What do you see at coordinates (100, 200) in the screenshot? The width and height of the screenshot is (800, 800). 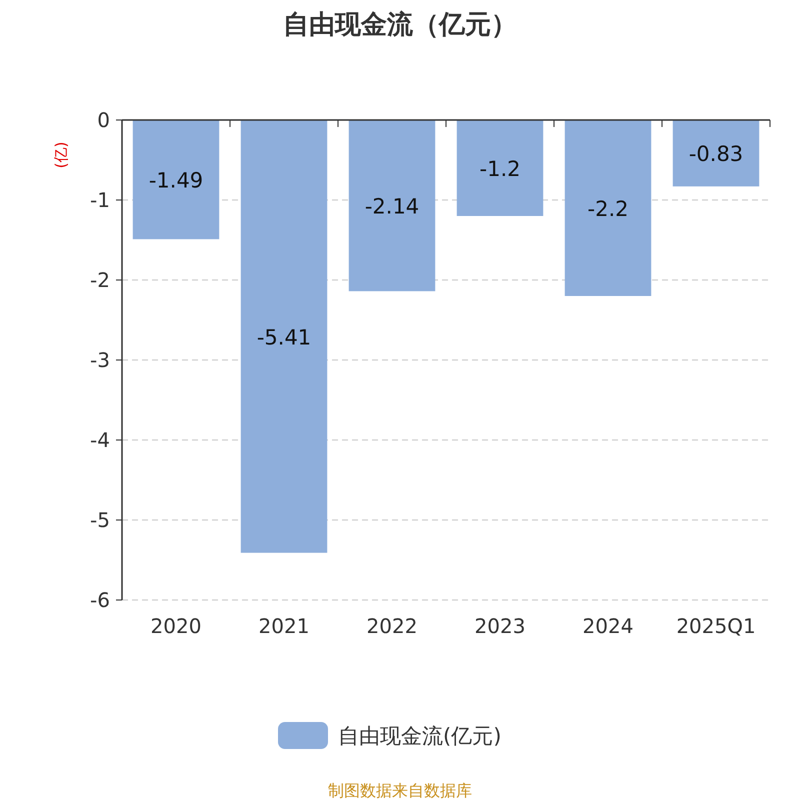 I see `y-tick-label: -1` at bounding box center [100, 200].